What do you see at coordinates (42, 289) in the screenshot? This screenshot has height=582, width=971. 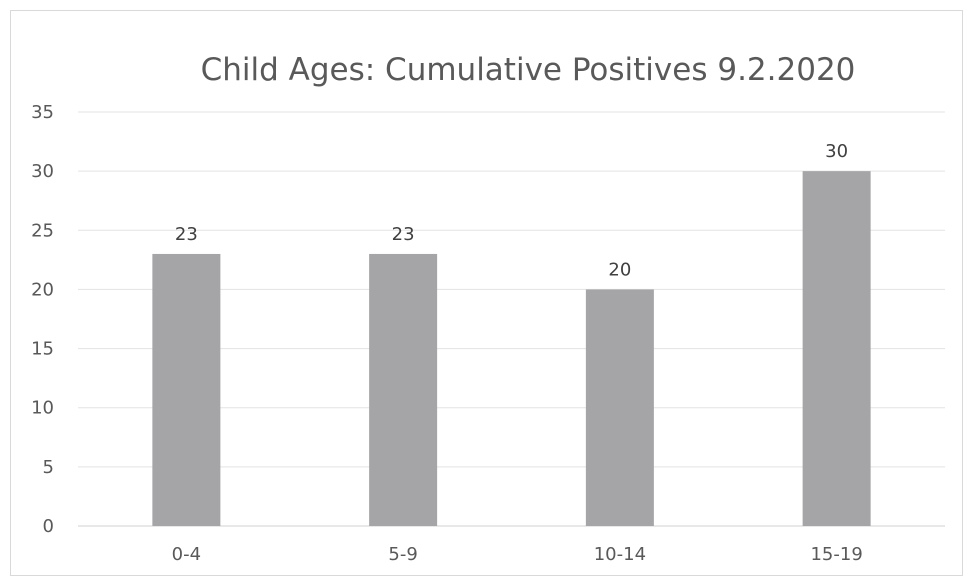 I see `y-tick-label: 20` at bounding box center [42, 289].